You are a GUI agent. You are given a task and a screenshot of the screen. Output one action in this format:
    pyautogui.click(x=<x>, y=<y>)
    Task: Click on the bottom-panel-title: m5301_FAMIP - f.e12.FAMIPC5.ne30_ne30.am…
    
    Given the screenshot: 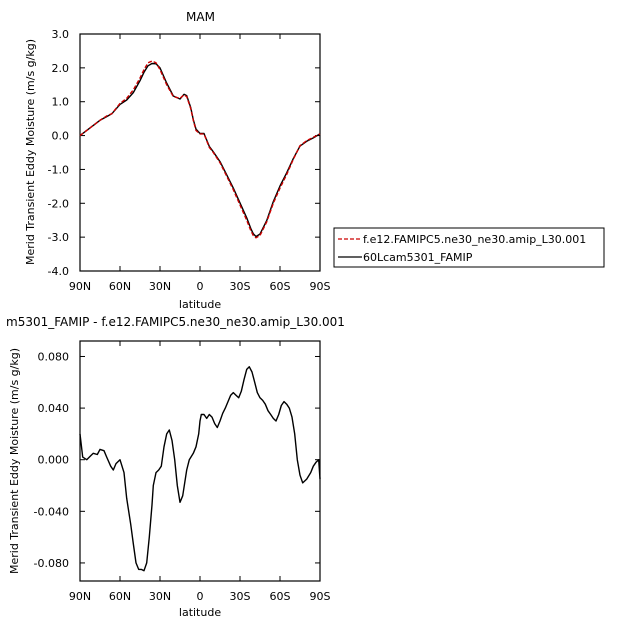 What is the action you would take?
    pyautogui.click(x=175, y=322)
    